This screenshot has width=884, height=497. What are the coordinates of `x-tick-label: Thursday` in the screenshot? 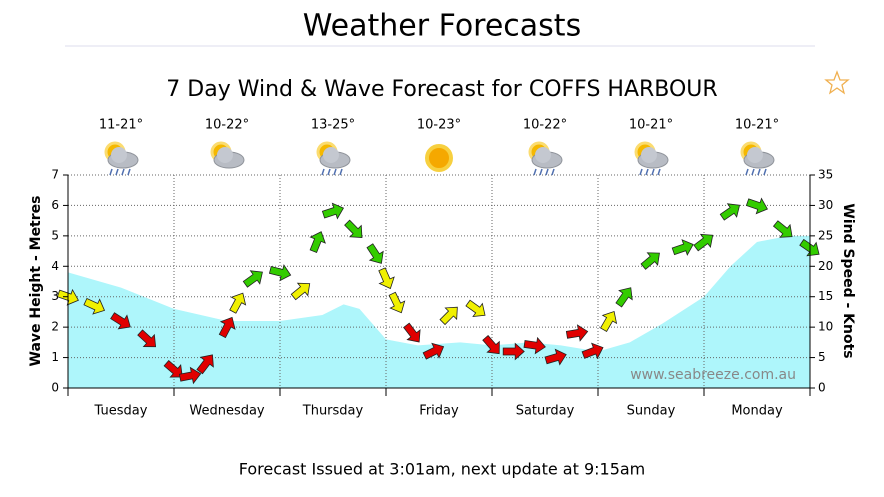 It's located at (333, 411).